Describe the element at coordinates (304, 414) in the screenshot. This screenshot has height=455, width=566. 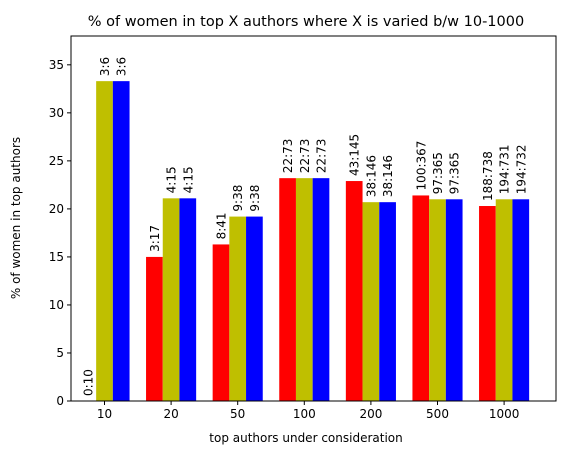
I see `x-tick-label: 100` at that location.